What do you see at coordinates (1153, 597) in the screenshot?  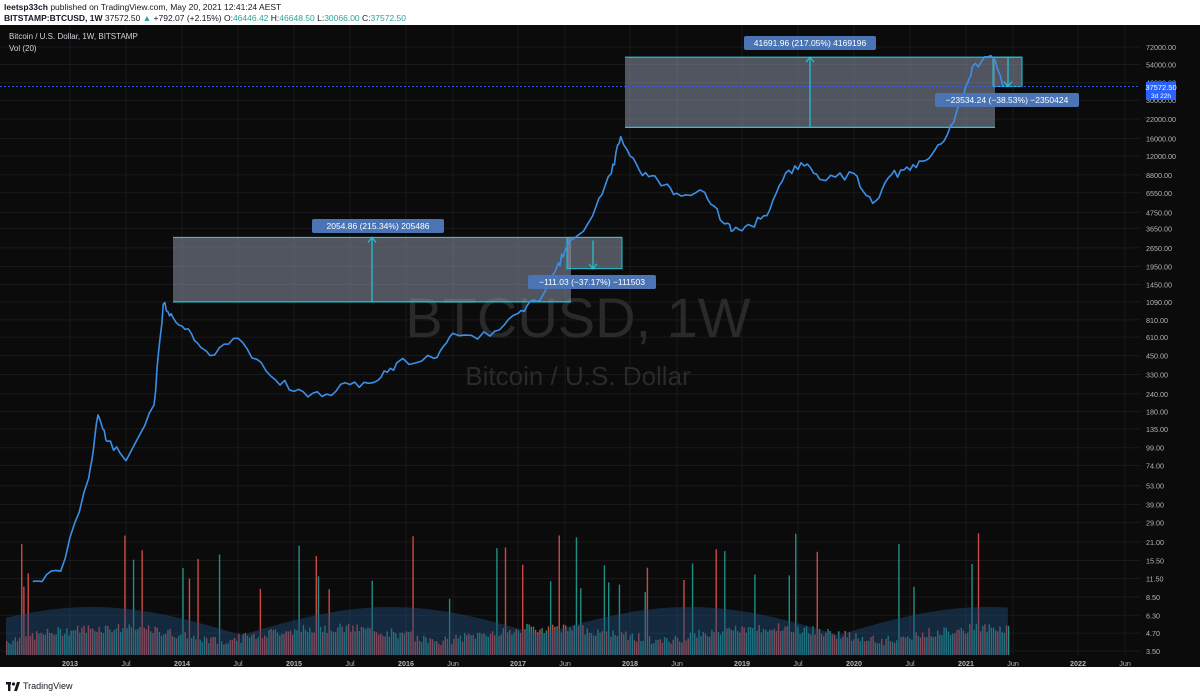 I see `price-tick-label: 8.50` at bounding box center [1153, 597].